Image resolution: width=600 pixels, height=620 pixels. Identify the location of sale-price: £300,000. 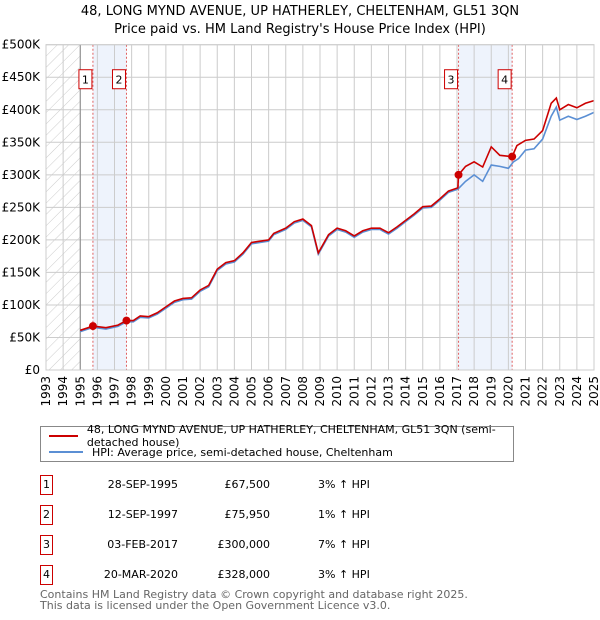
(244, 544).